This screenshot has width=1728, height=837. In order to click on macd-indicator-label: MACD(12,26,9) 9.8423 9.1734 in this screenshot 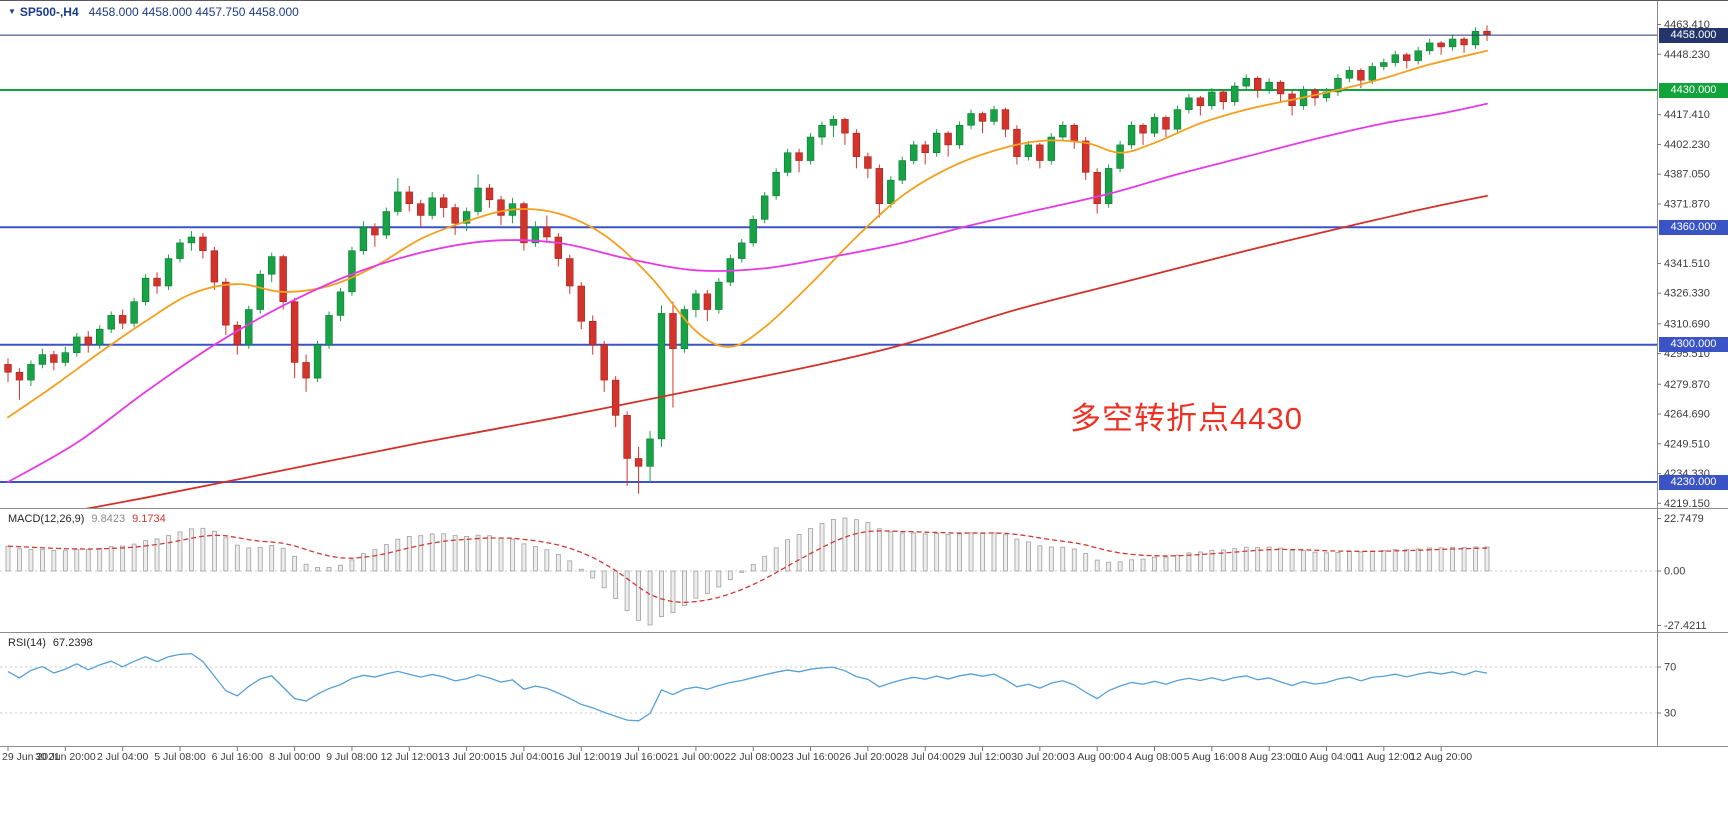, I will do `click(87, 519)`.